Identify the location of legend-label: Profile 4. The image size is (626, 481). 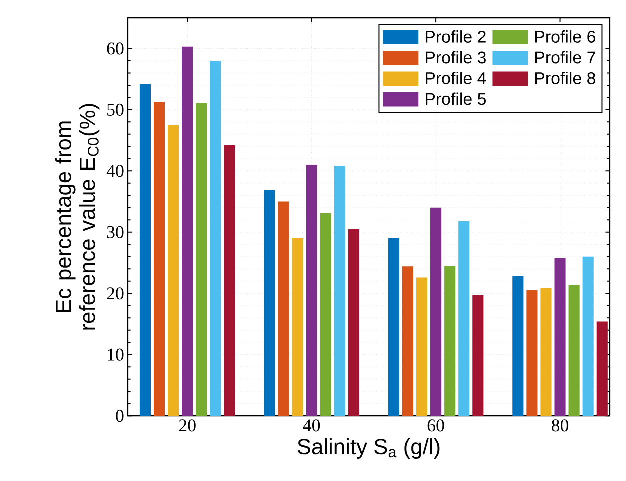
(456, 78).